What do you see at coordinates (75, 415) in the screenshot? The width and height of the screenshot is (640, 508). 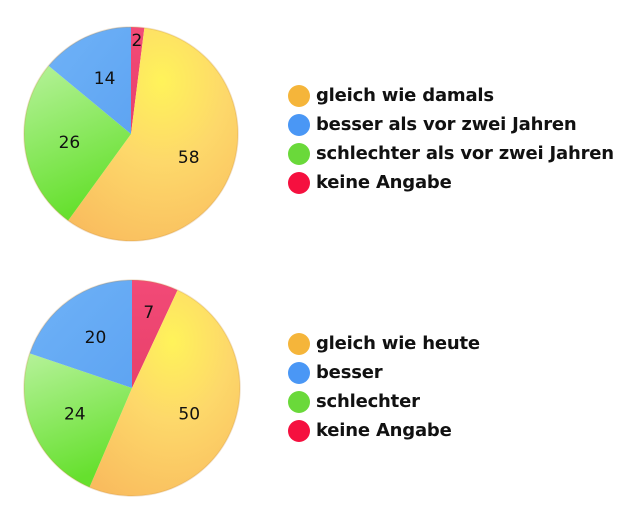 I see `slice-value-label: 24` at bounding box center [75, 415].